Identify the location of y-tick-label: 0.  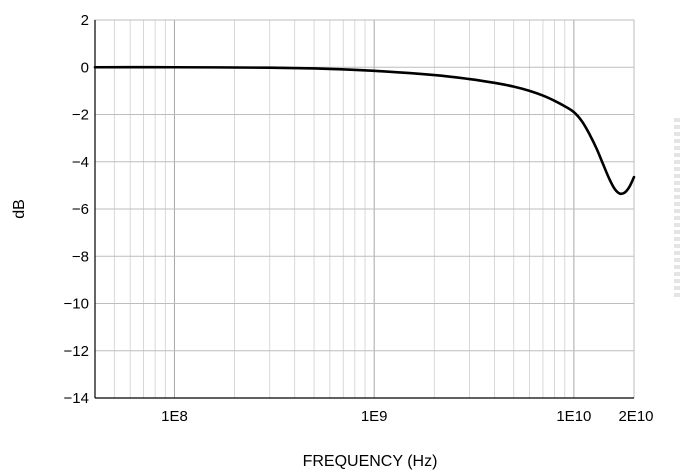
(85, 67).